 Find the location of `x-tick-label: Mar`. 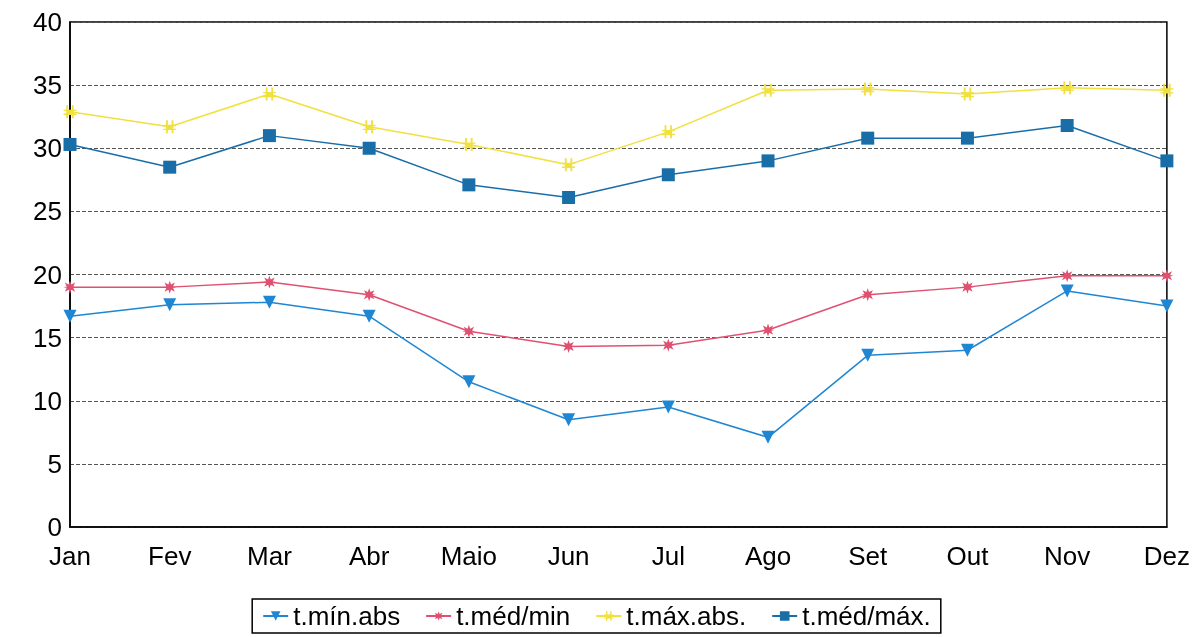

x-tick-label: Mar is located at coordinates (270, 556).